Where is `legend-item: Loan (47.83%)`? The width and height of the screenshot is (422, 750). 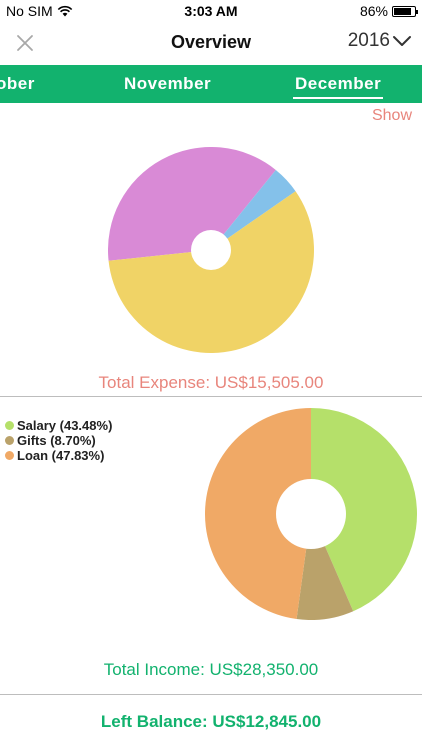 legend-item: Loan (47.83%) is located at coordinates (58, 455).